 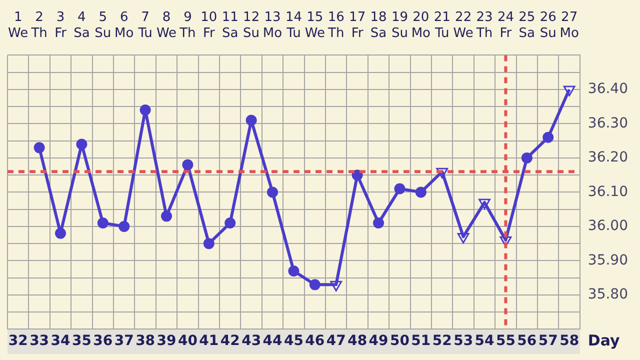 I want to click on x-tick-label: 39, so click(x=166, y=341).